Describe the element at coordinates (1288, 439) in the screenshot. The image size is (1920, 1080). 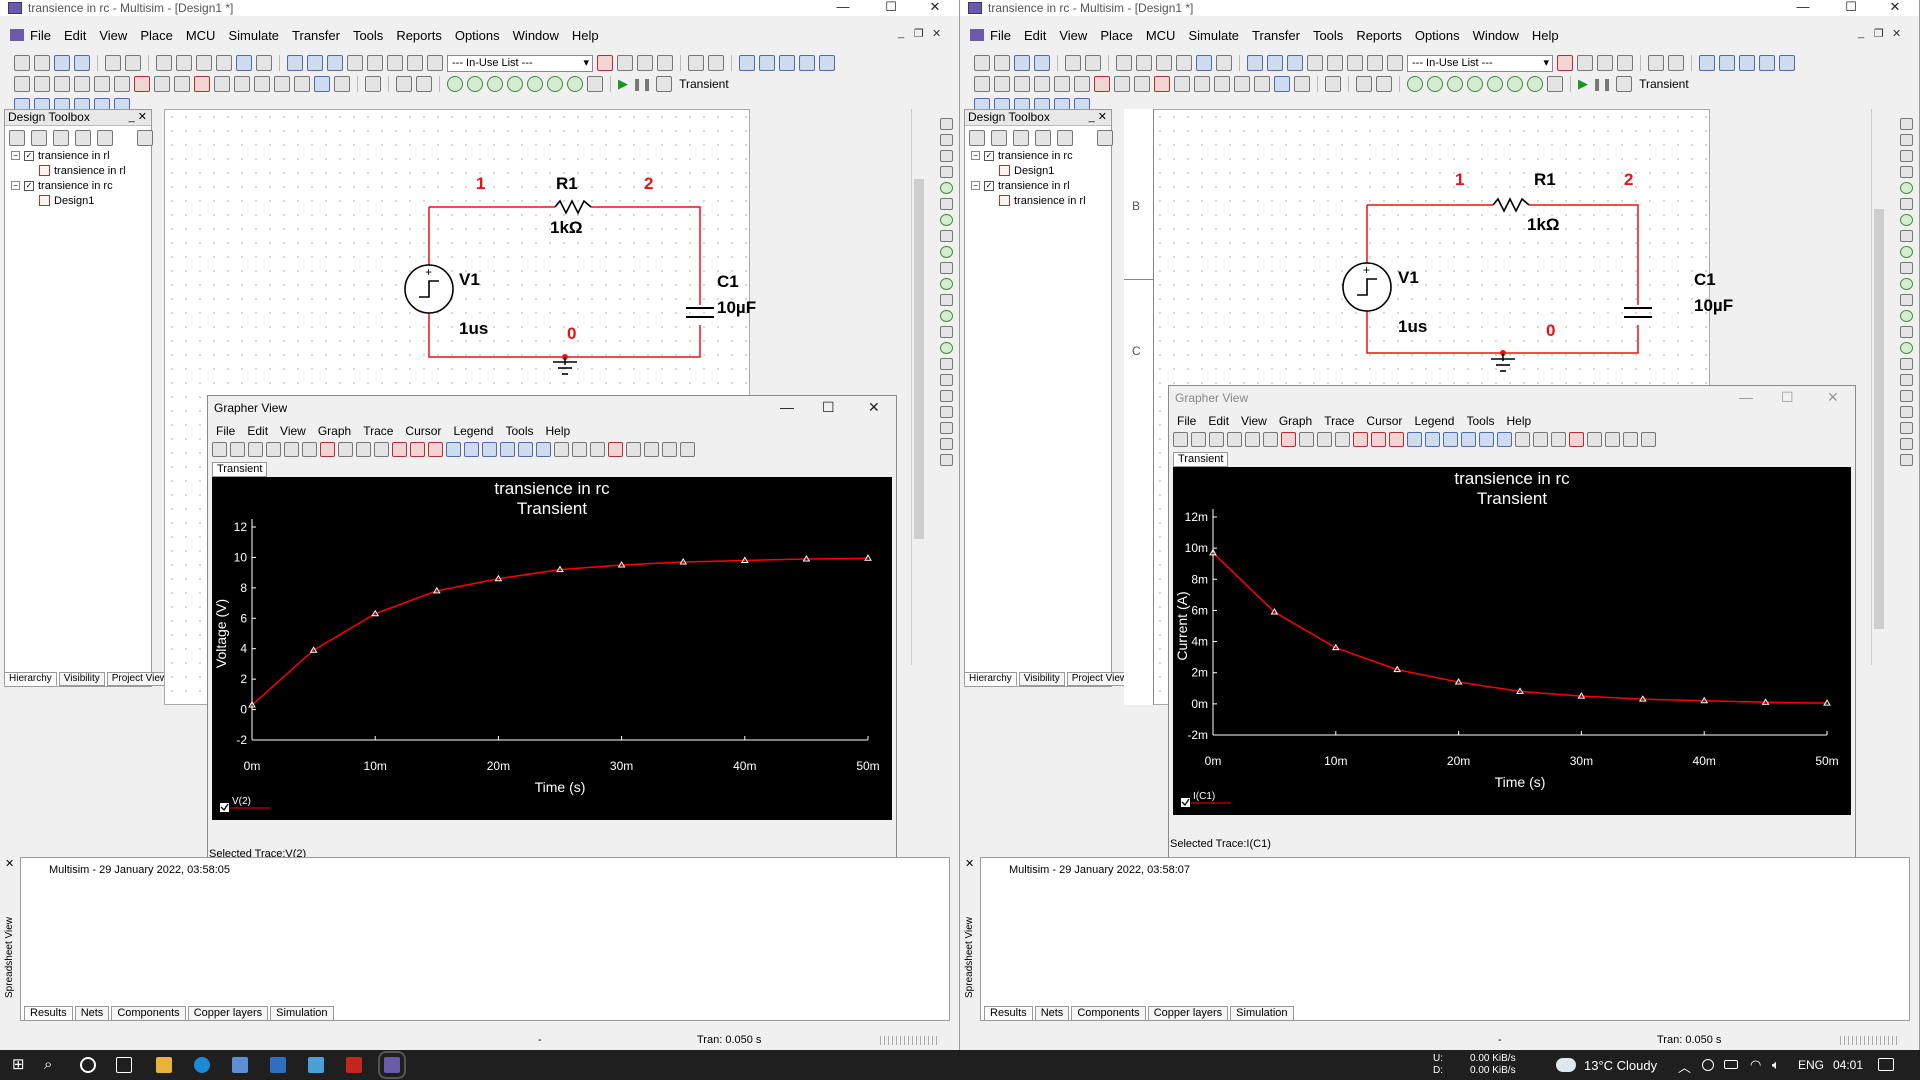
I see `grid-icon` at that location.